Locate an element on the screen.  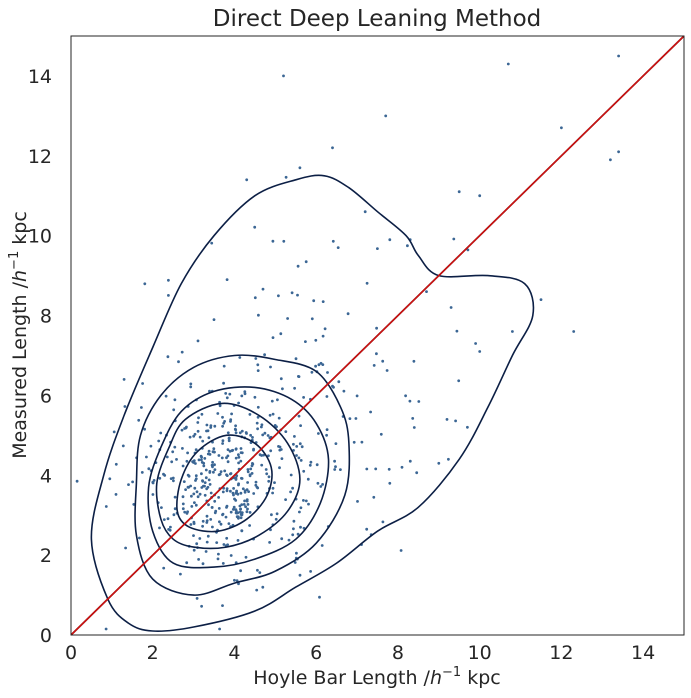
x-axis-label: Hoyle Bar Length /h−1 kpc is located at coordinates (376, 677).